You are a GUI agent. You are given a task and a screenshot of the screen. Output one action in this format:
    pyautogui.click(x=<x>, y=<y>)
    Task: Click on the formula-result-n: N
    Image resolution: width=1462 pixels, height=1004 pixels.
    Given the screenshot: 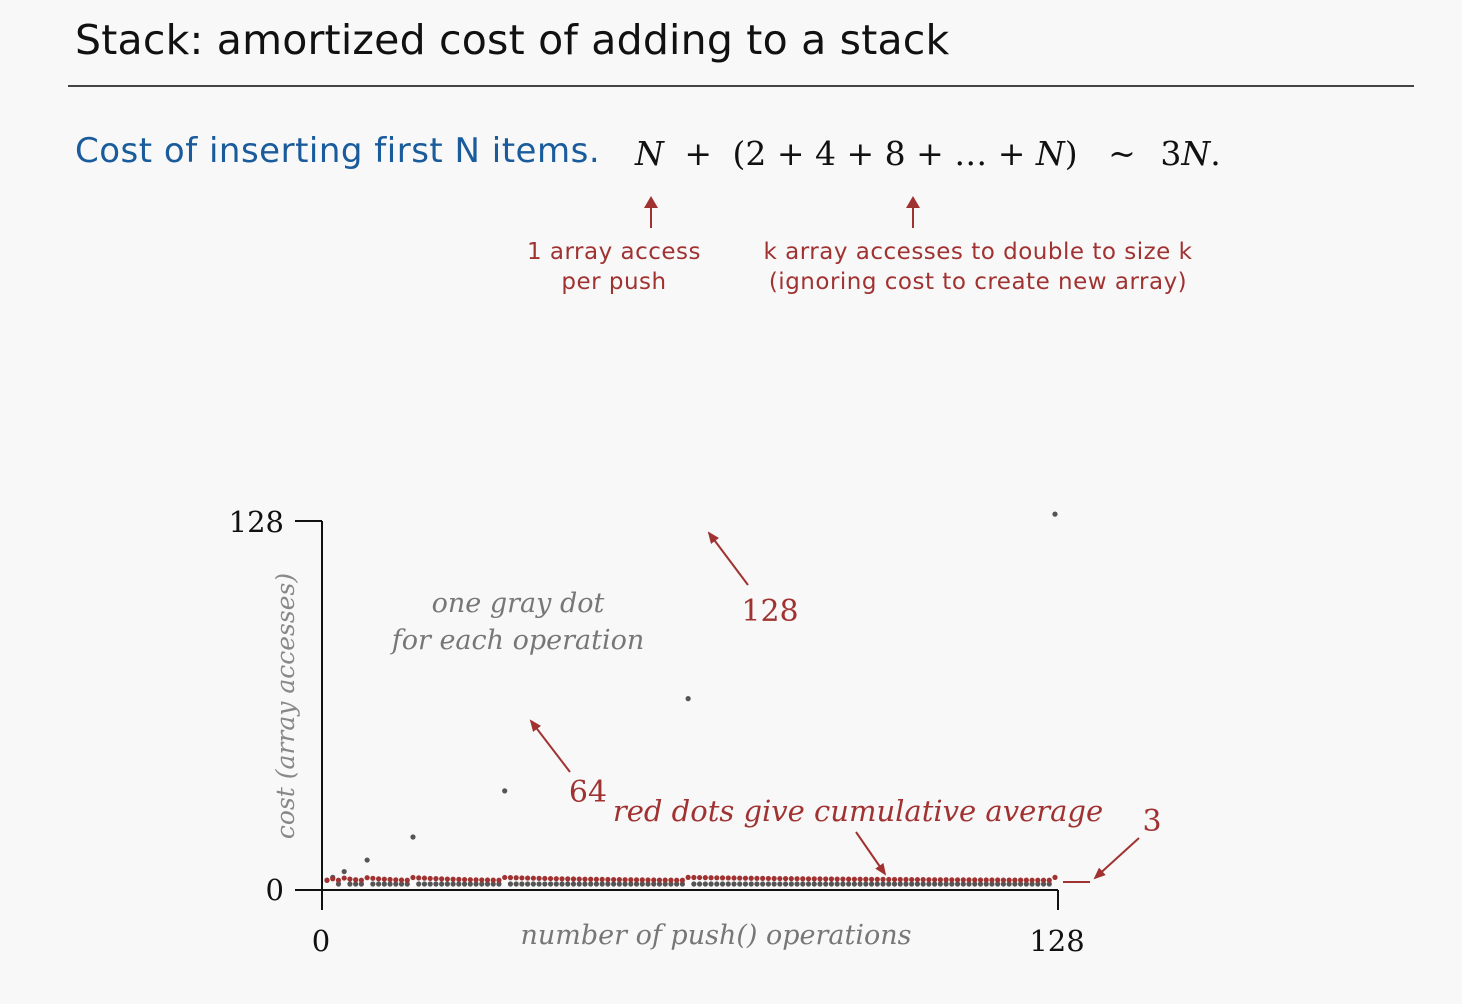 What is the action you would take?
    pyautogui.click(x=1196, y=153)
    